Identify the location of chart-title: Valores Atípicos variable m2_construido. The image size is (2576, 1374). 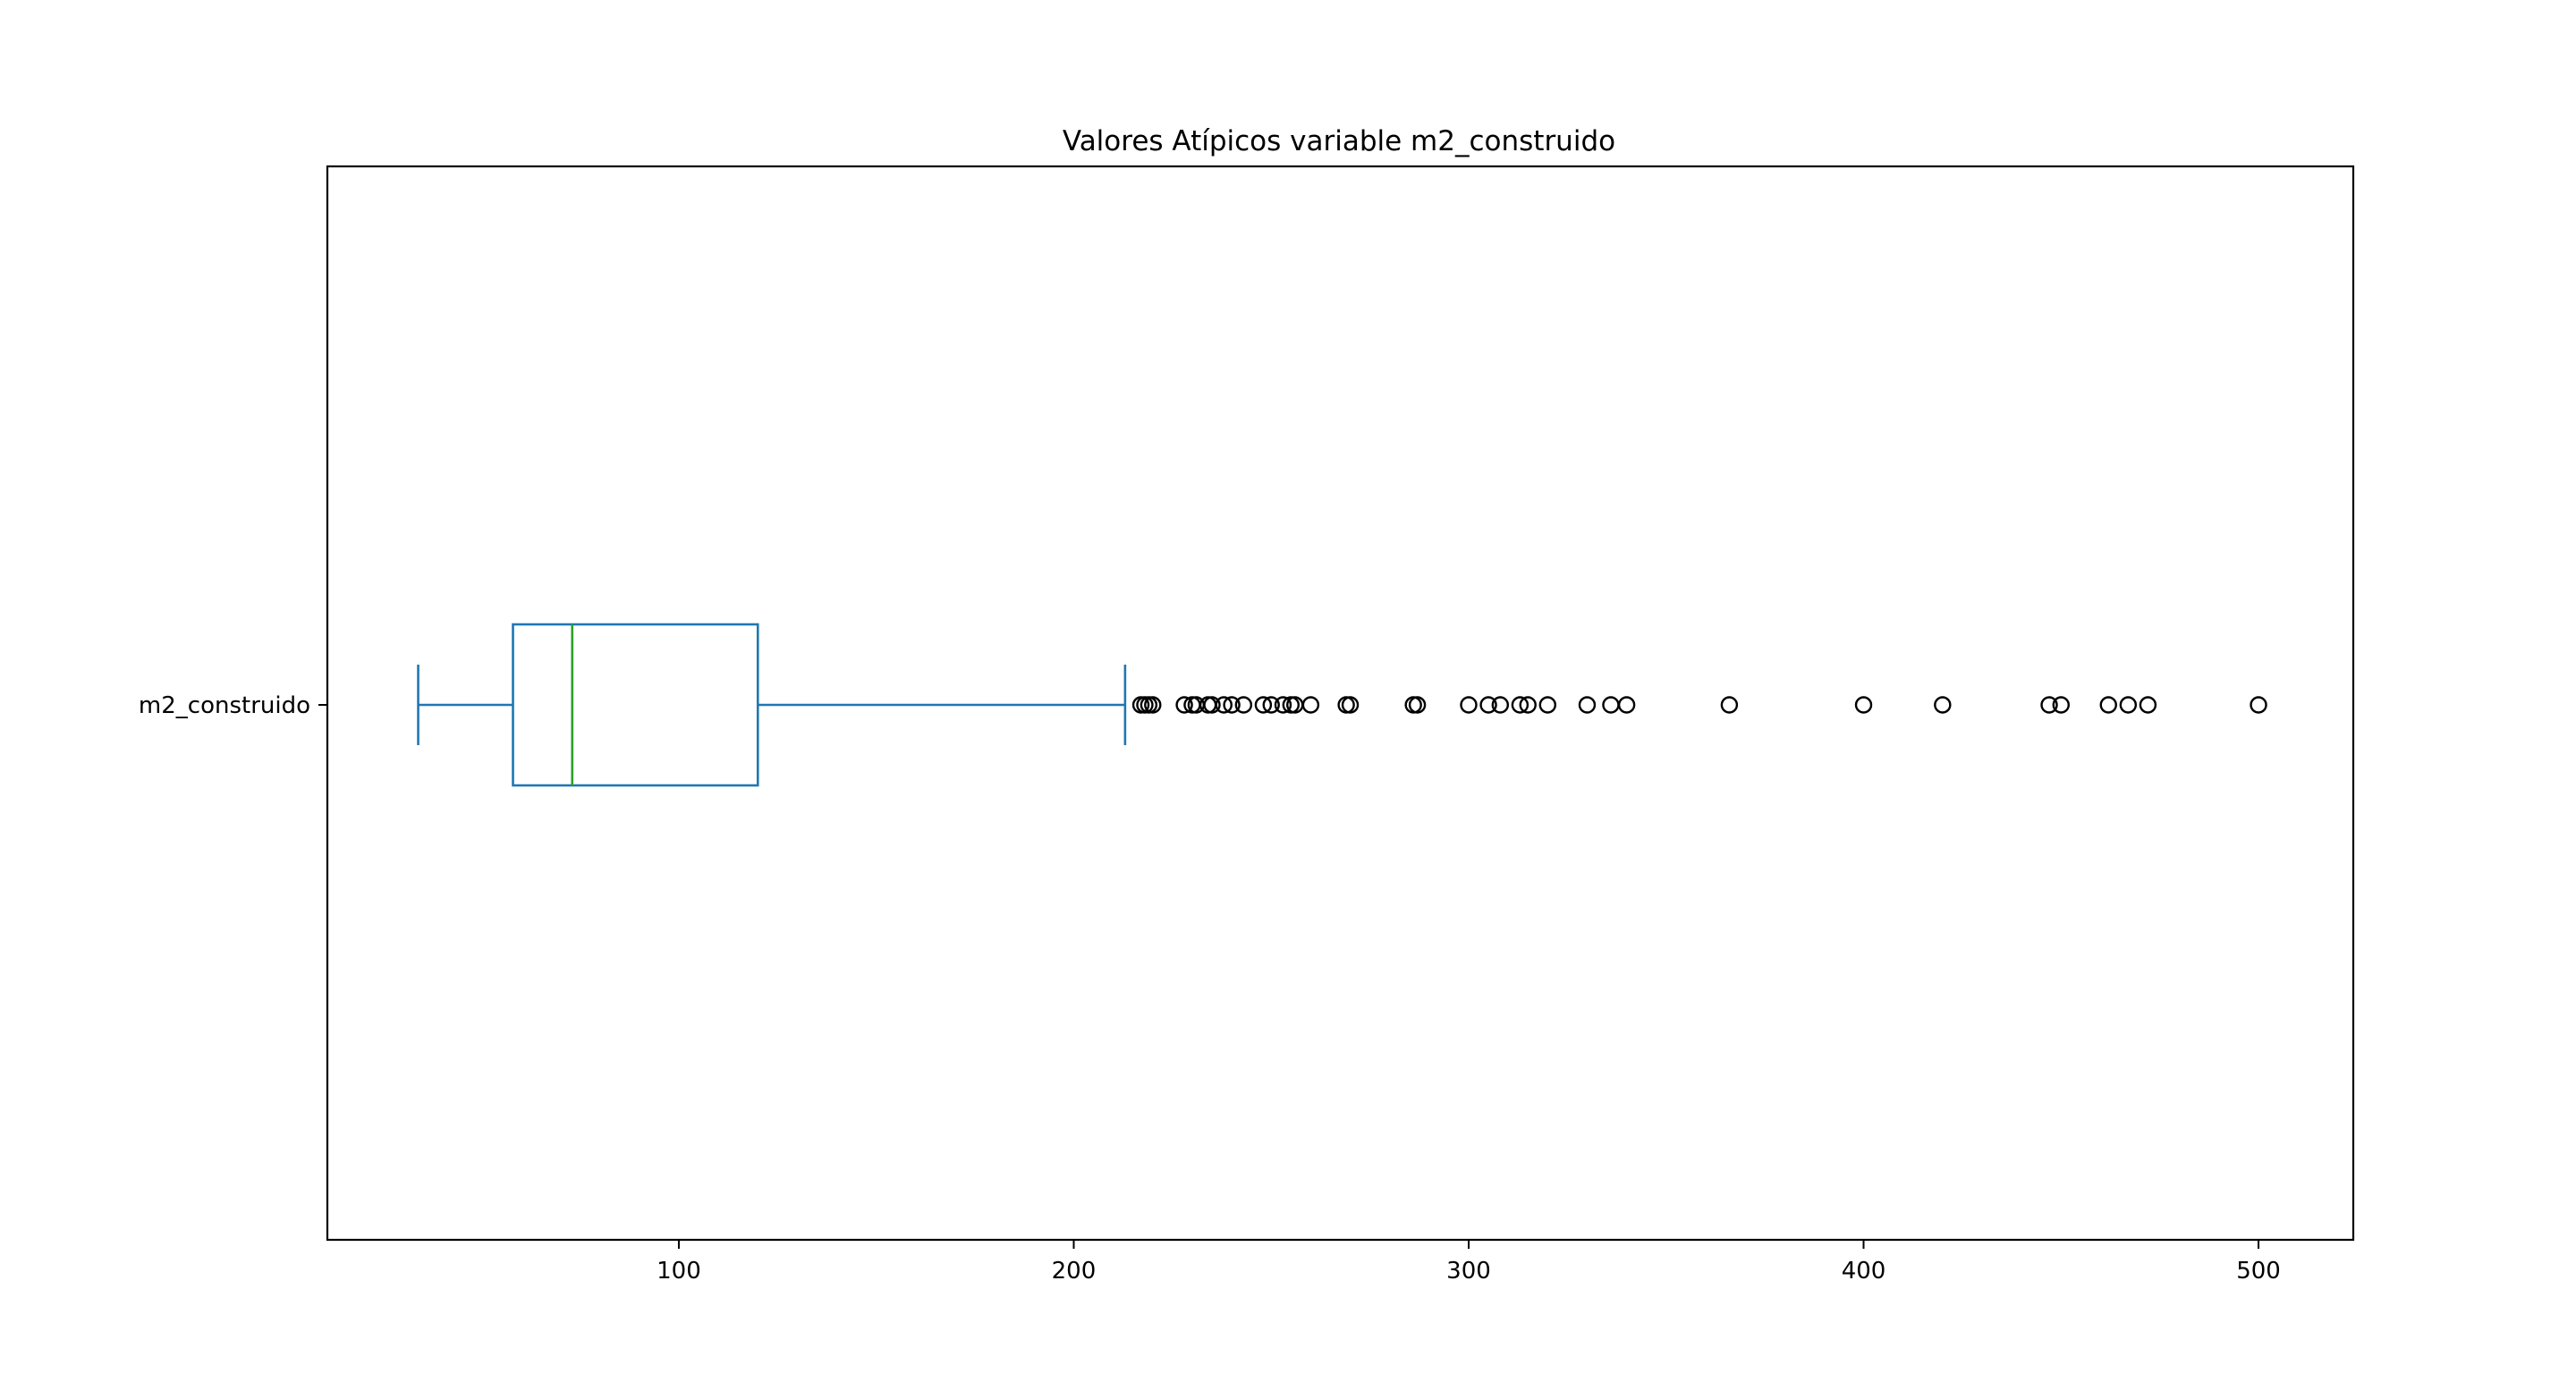
(1339, 141).